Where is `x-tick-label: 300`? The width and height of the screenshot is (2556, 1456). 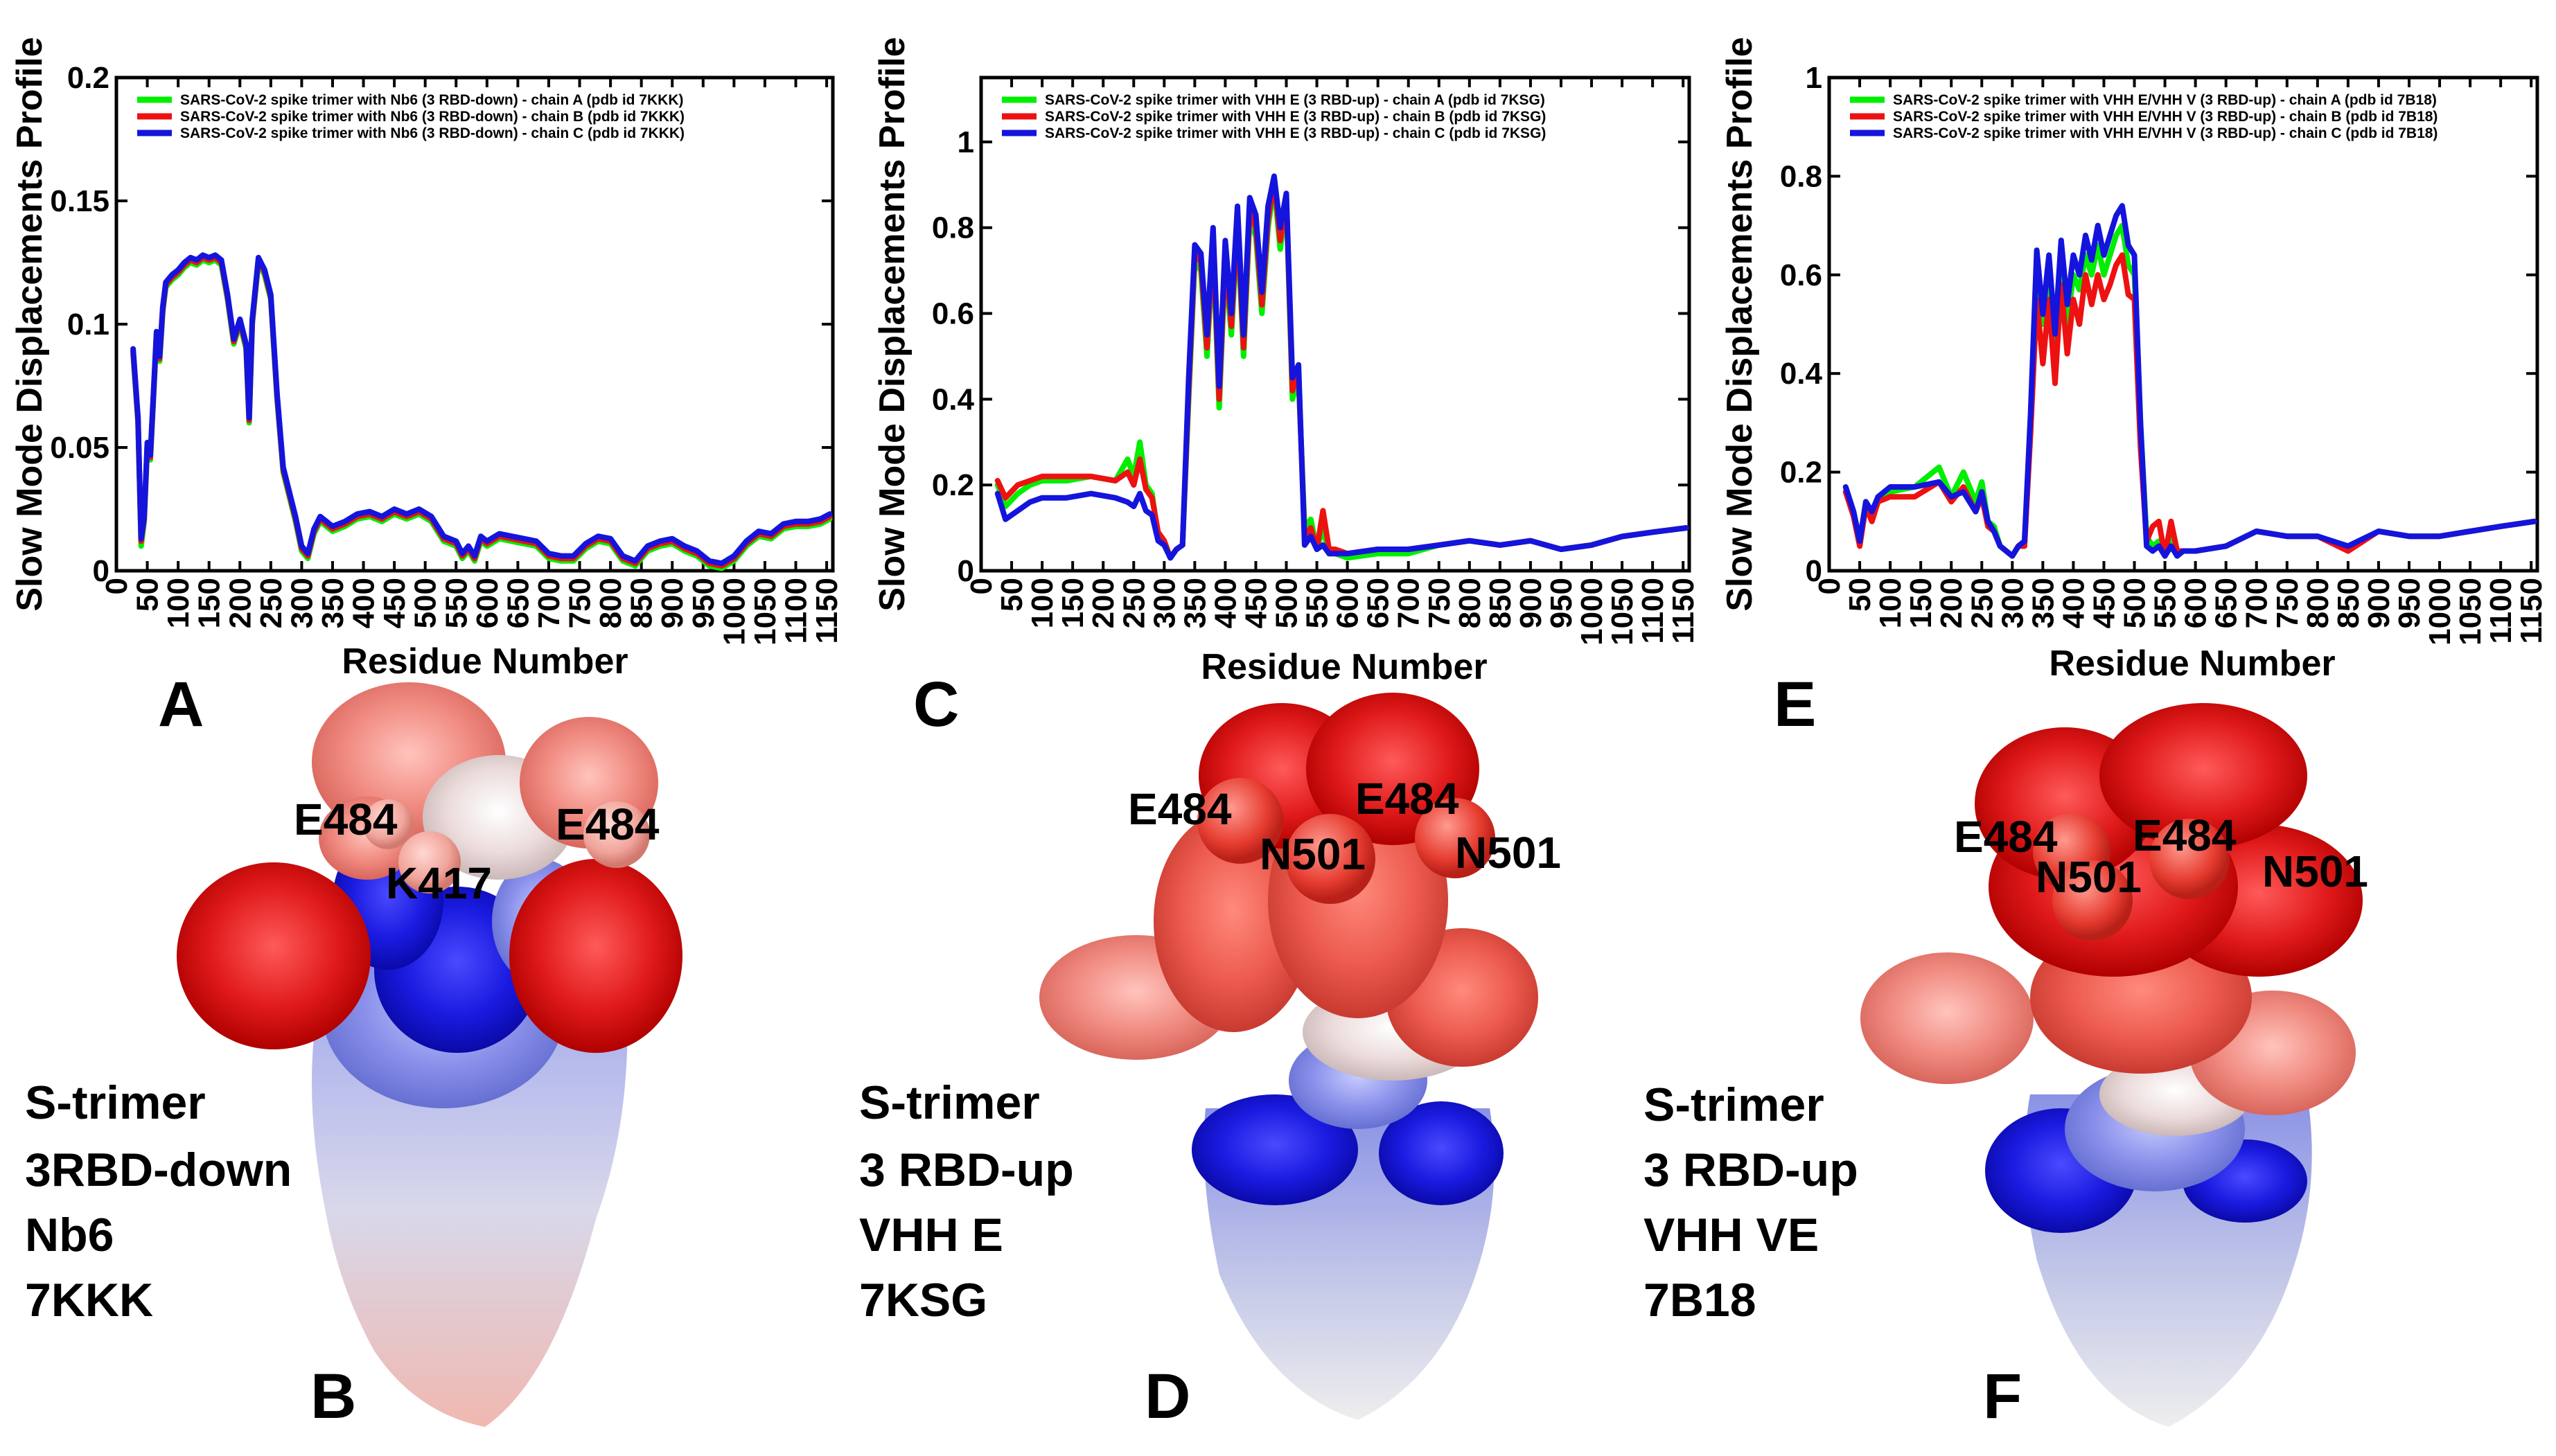 x-tick-label: 300 is located at coordinates (2012, 603).